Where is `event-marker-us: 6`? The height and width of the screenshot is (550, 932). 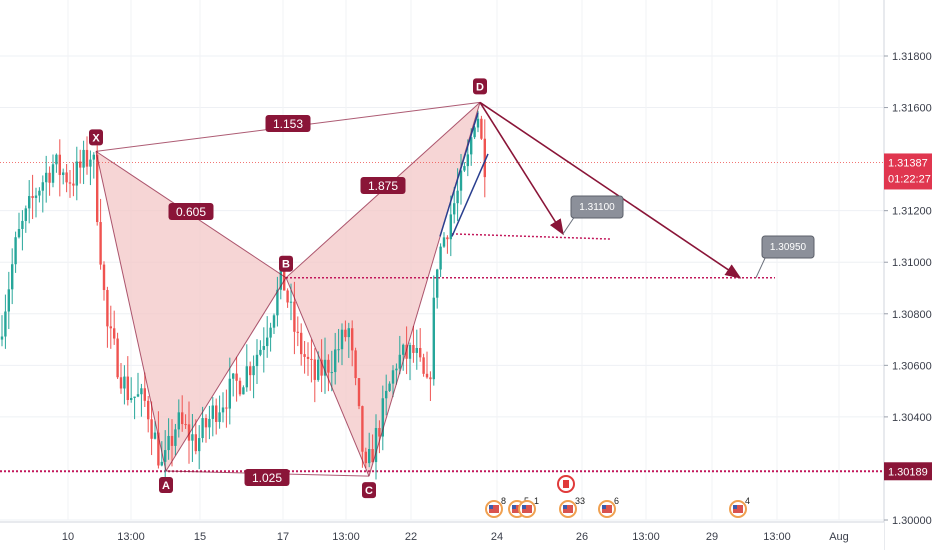 event-marker-us: 6 is located at coordinates (608, 507).